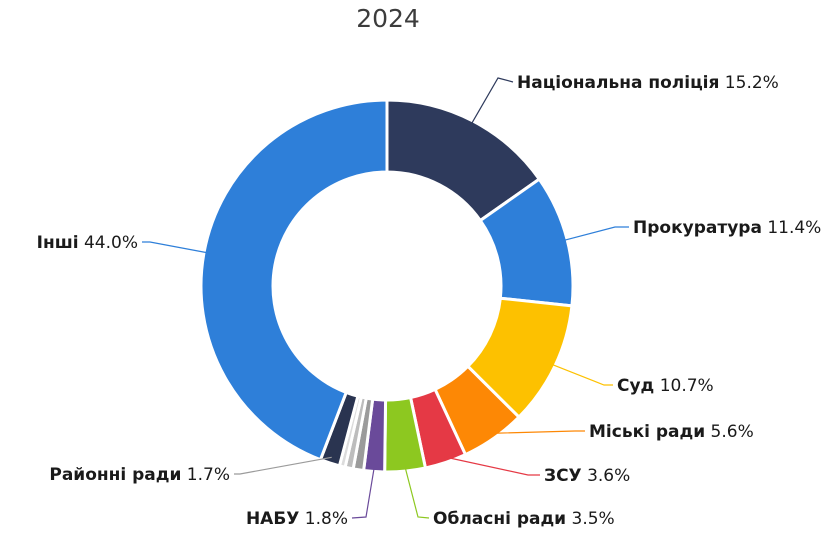 The image size is (836, 545). I want to click on label-районні-ради: Районні ради 1.7%, so click(139, 475).